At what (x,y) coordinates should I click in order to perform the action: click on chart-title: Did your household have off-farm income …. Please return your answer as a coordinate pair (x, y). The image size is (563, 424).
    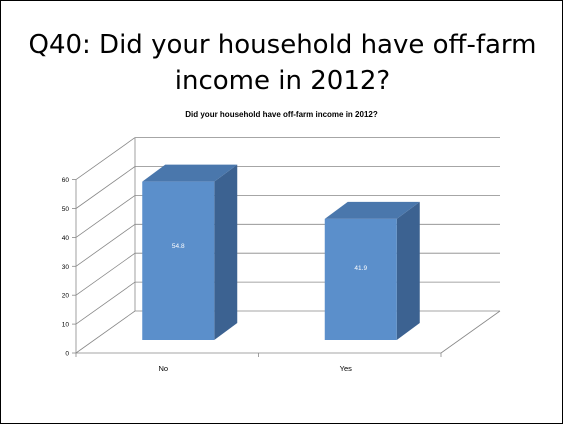
    Looking at the image, I should click on (281, 114).